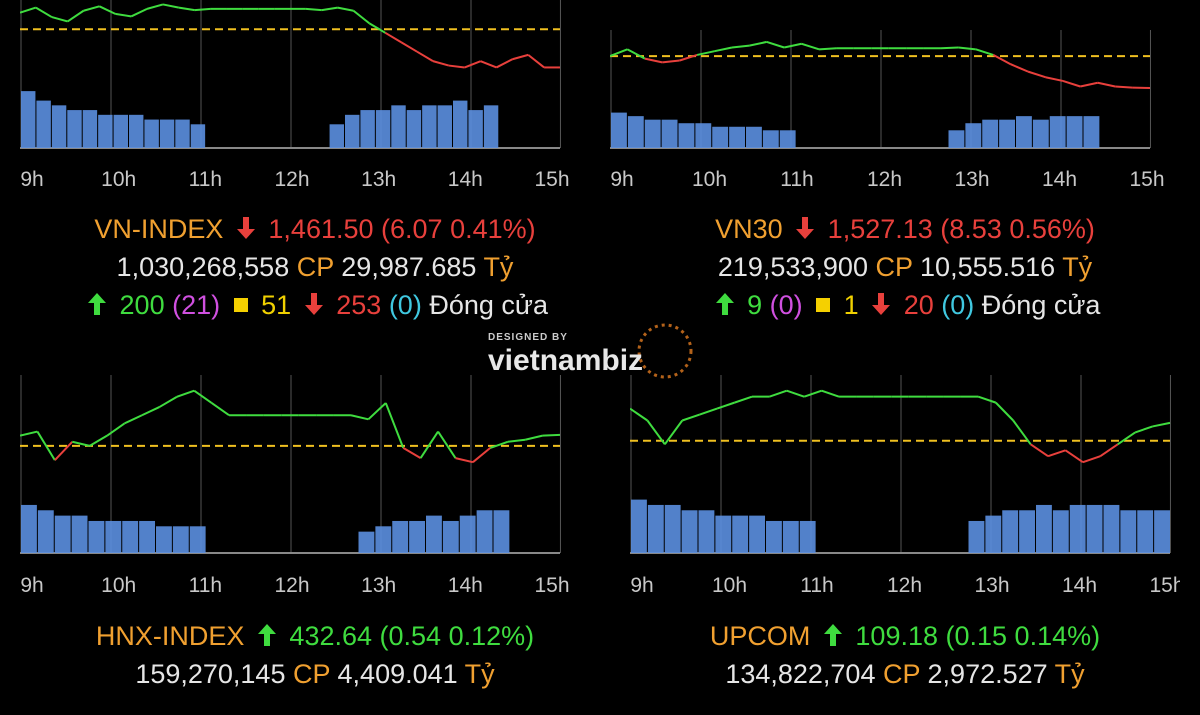 The image size is (1200, 715). What do you see at coordinates (919, 305) in the screenshot?
I see `decliners: 20` at bounding box center [919, 305].